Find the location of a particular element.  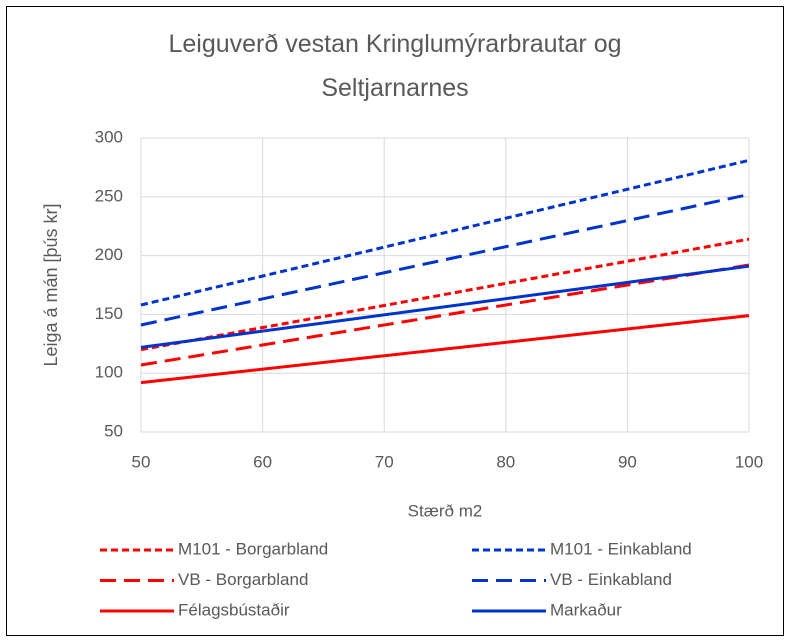

legend-label: M101 - Borgarbland is located at coordinates (253, 548).